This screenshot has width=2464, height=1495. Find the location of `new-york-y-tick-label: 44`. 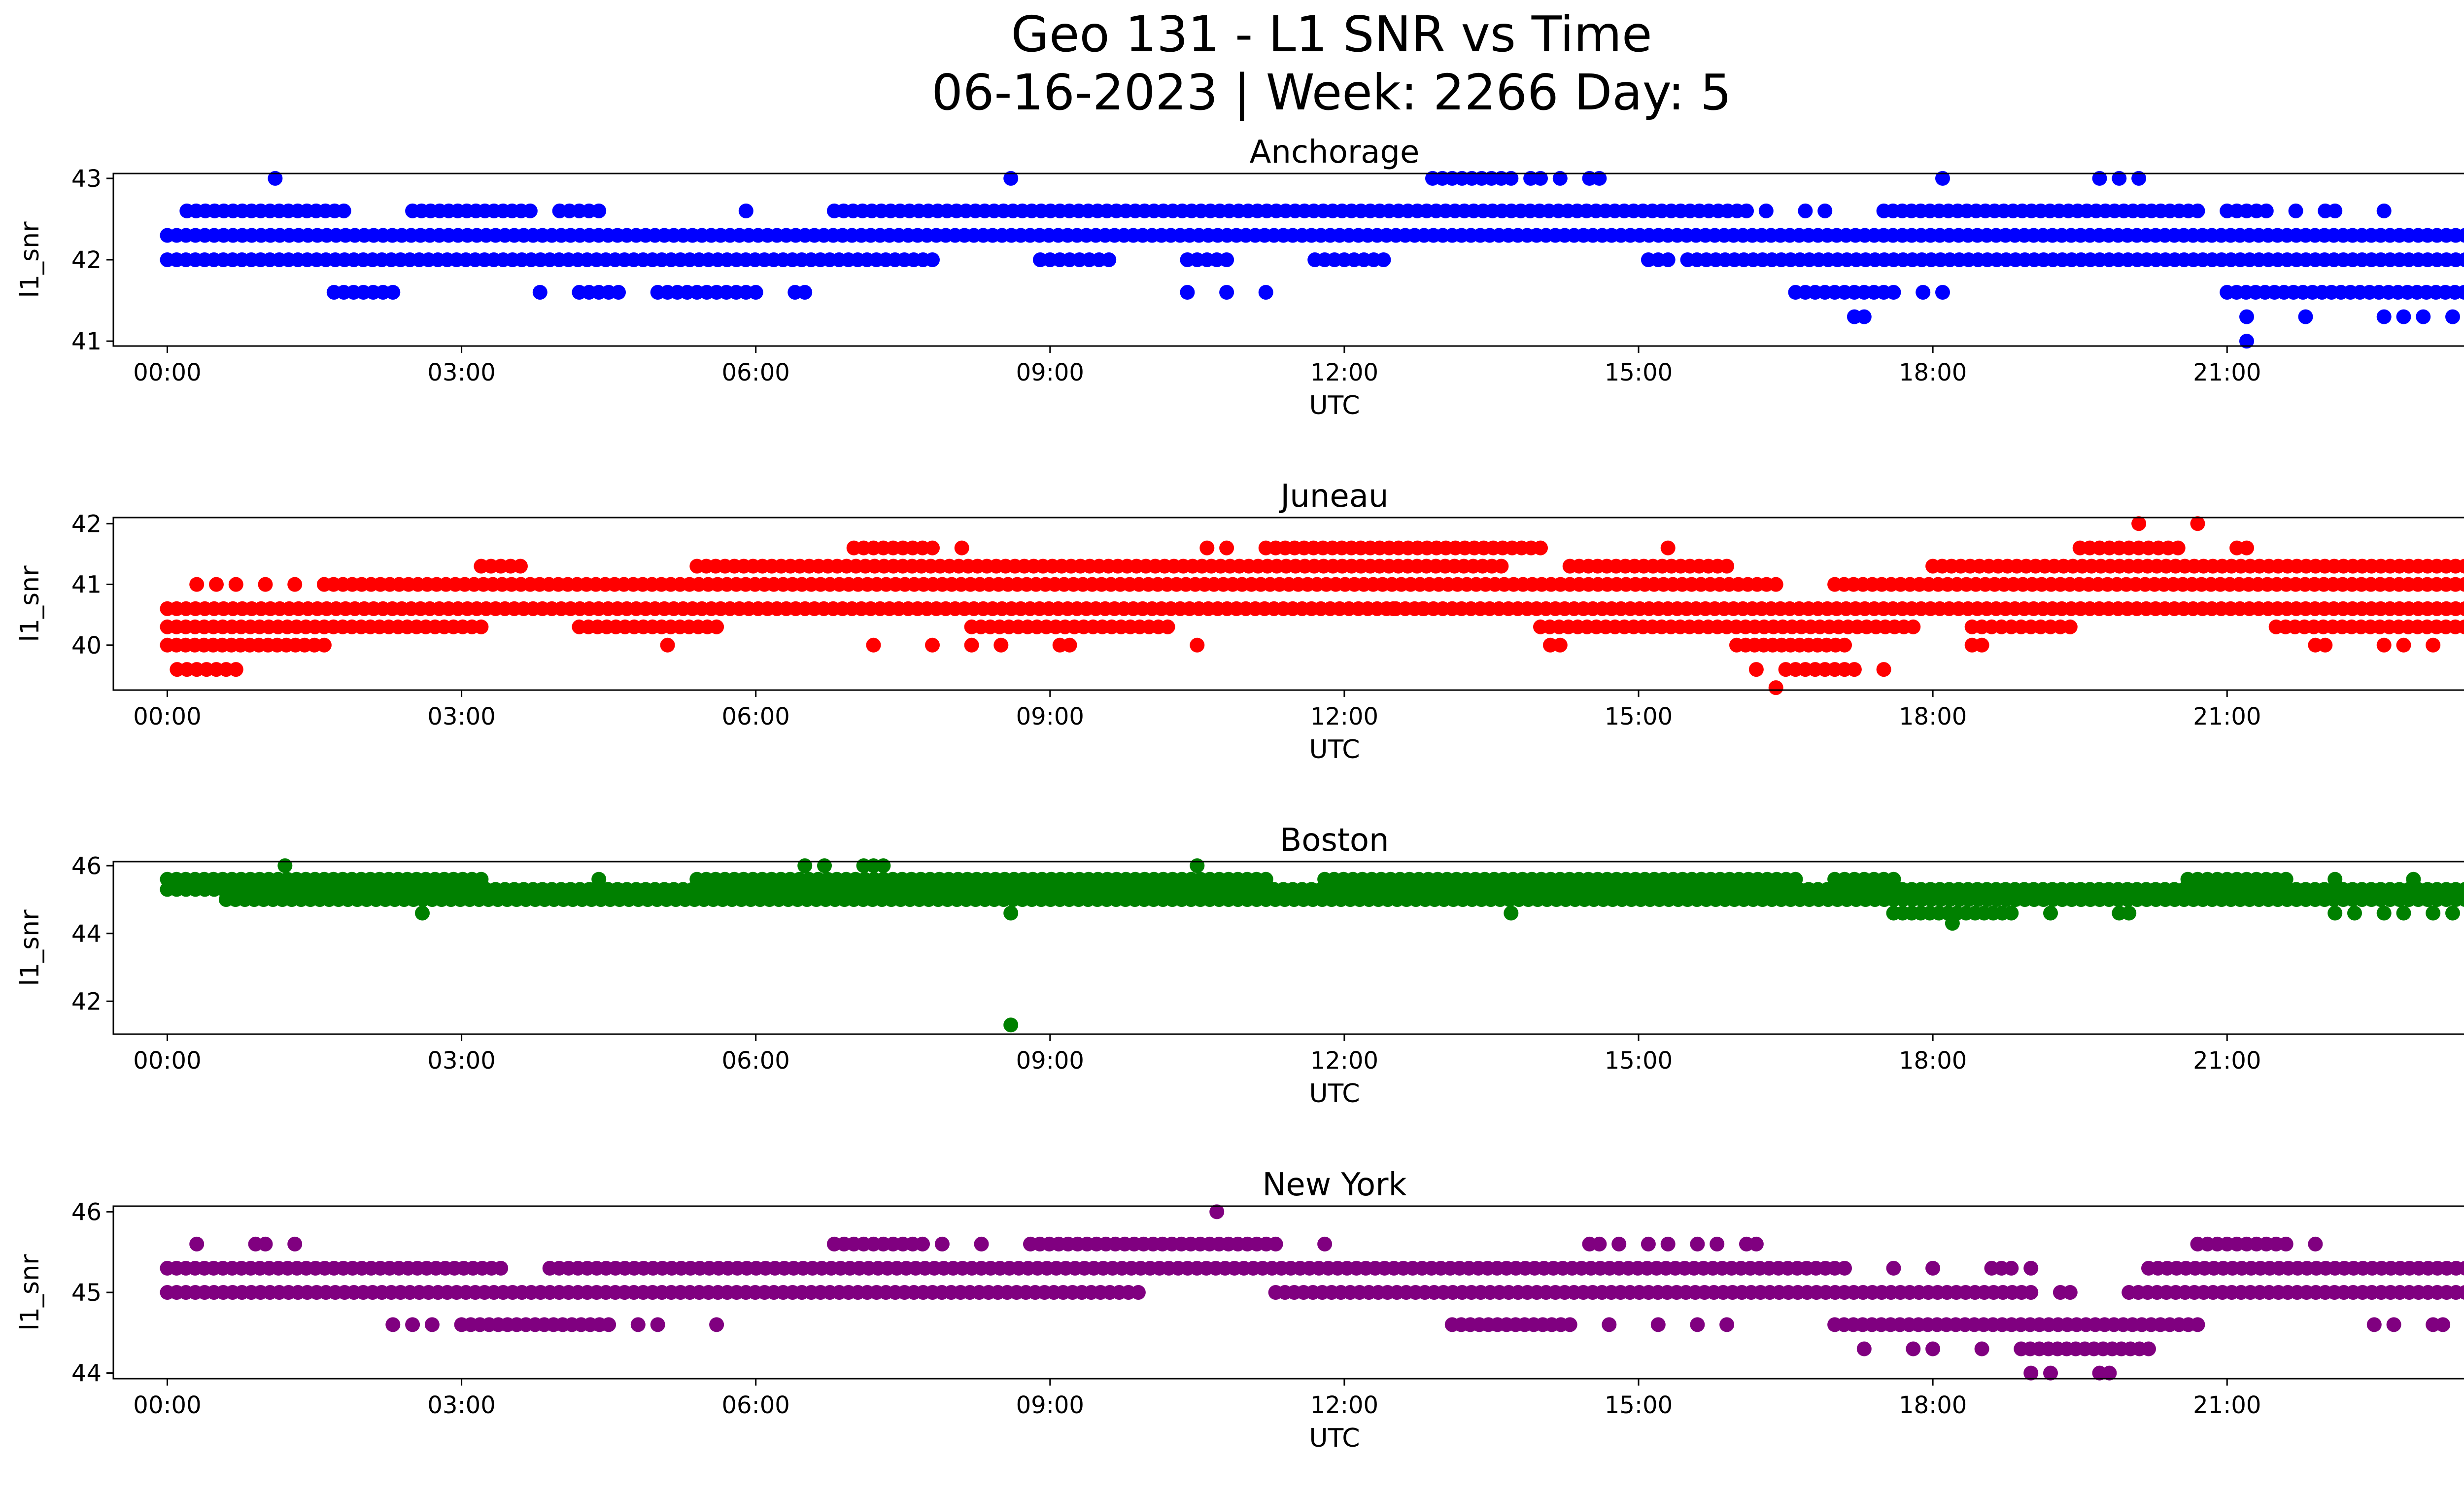

new-york-y-tick-label: 44 is located at coordinates (86, 1374).